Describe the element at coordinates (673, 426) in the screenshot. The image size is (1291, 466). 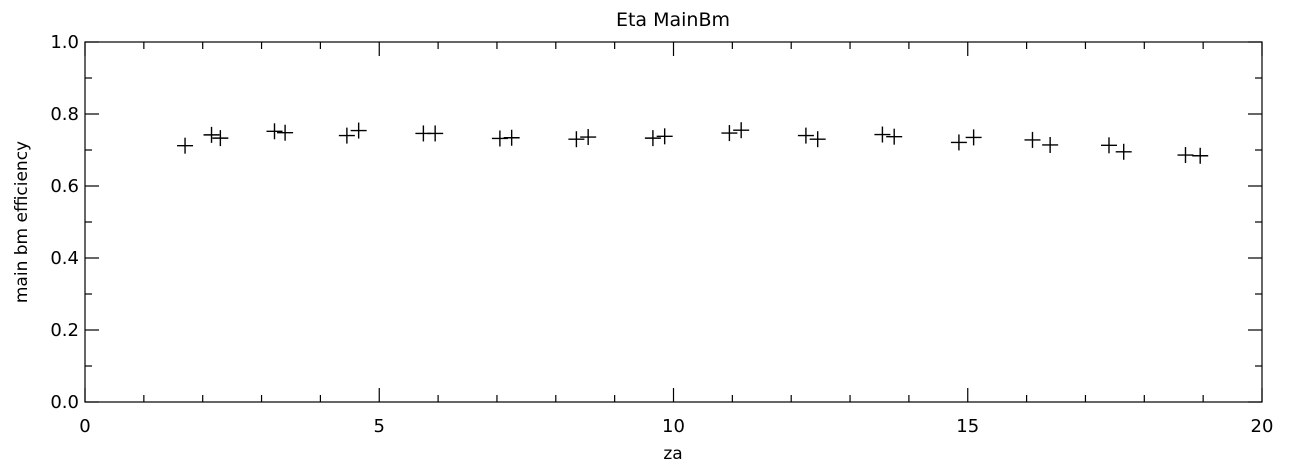
I see `x-tick-label: 10` at that location.